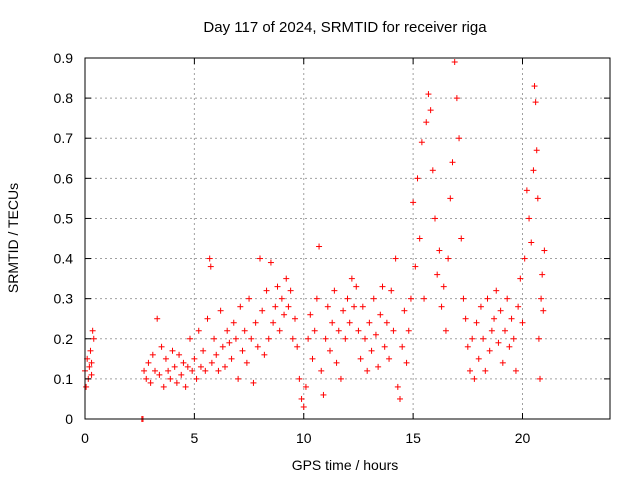  What do you see at coordinates (523, 438) in the screenshot?
I see `x-tick-label: 20` at bounding box center [523, 438].